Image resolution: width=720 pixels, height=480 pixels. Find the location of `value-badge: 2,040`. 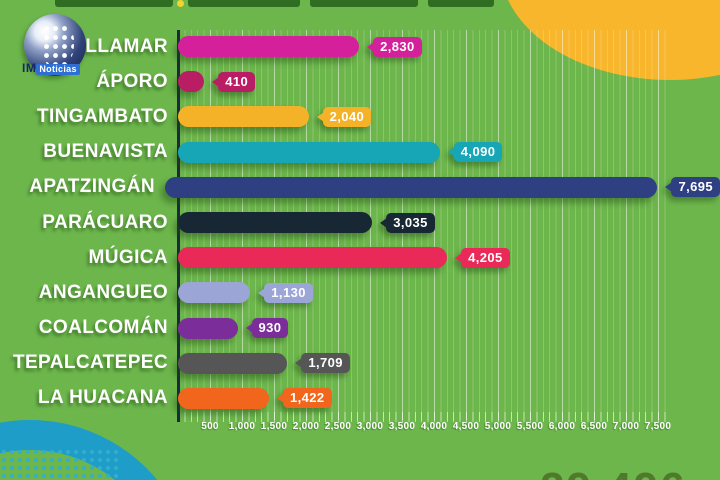

value-badge: 2,040 is located at coordinates (344, 116).